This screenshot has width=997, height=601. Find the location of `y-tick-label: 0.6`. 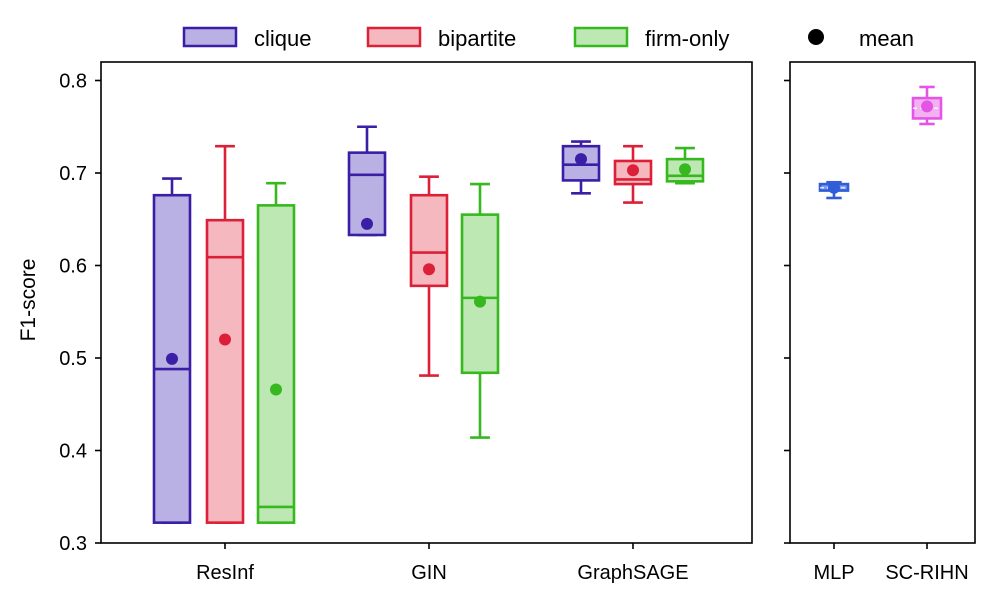

y-tick-label: 0.6 is located at coordinates (73, 267).